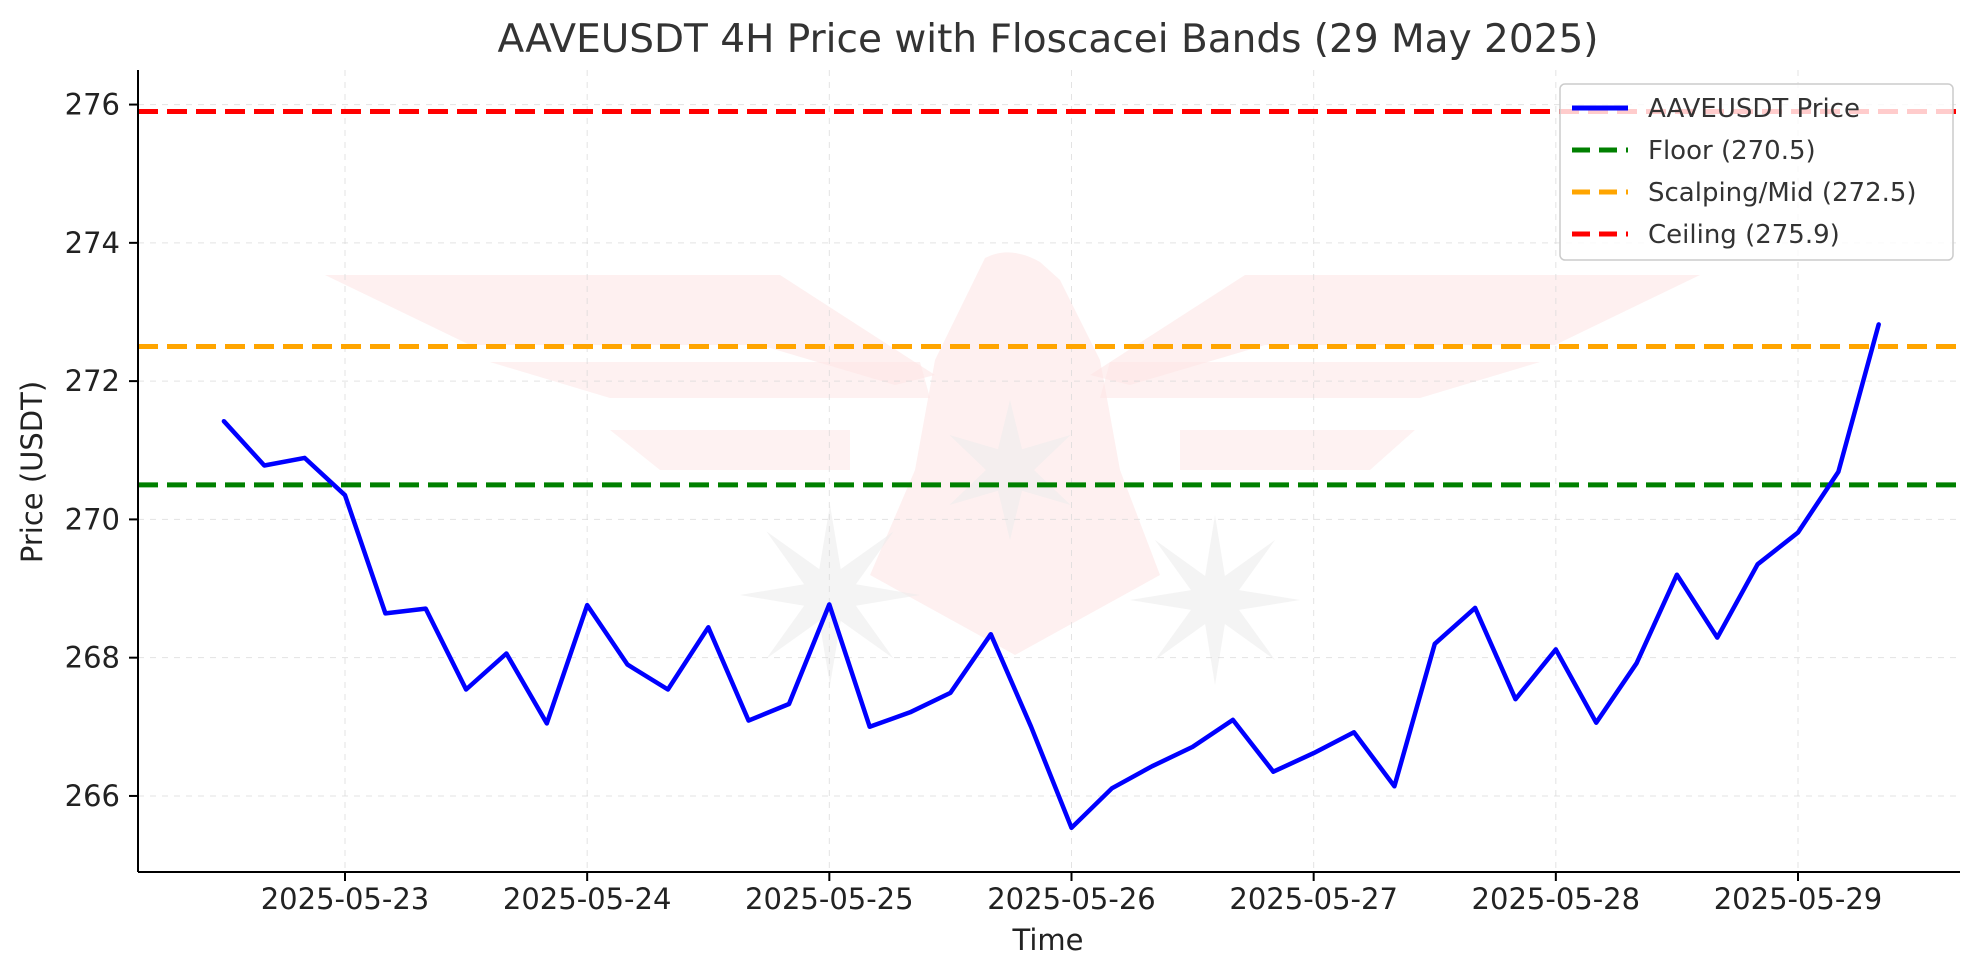  I want to click on watermark-tail-right, so click(1297, 450).